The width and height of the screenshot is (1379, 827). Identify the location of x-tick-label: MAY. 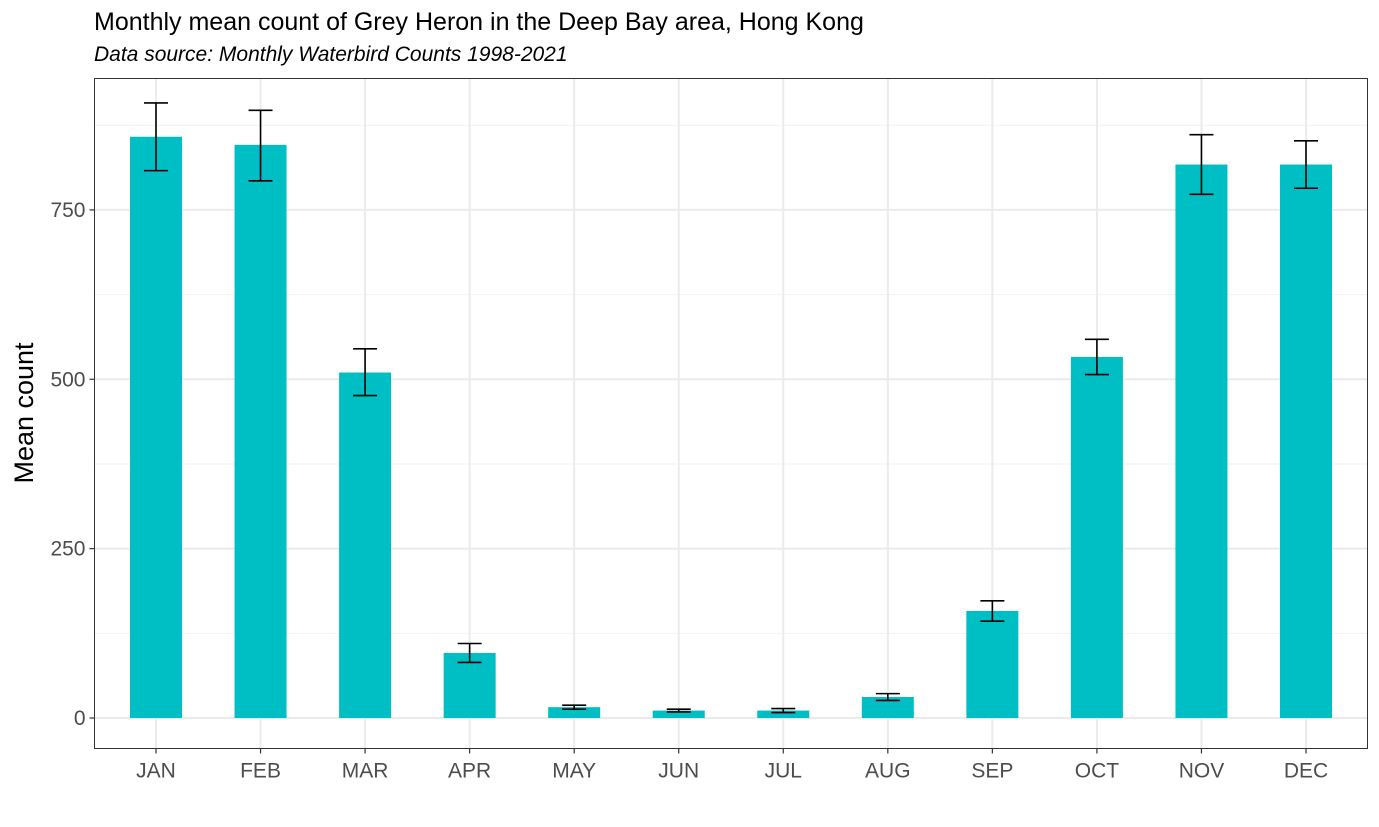
(574, 771).